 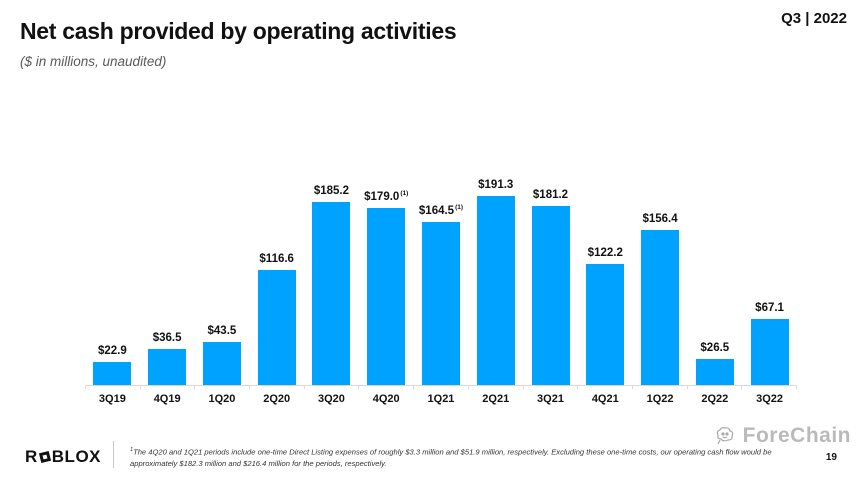 I want to click on x-axis-label: 2Q20, so click(x=277, y=399).